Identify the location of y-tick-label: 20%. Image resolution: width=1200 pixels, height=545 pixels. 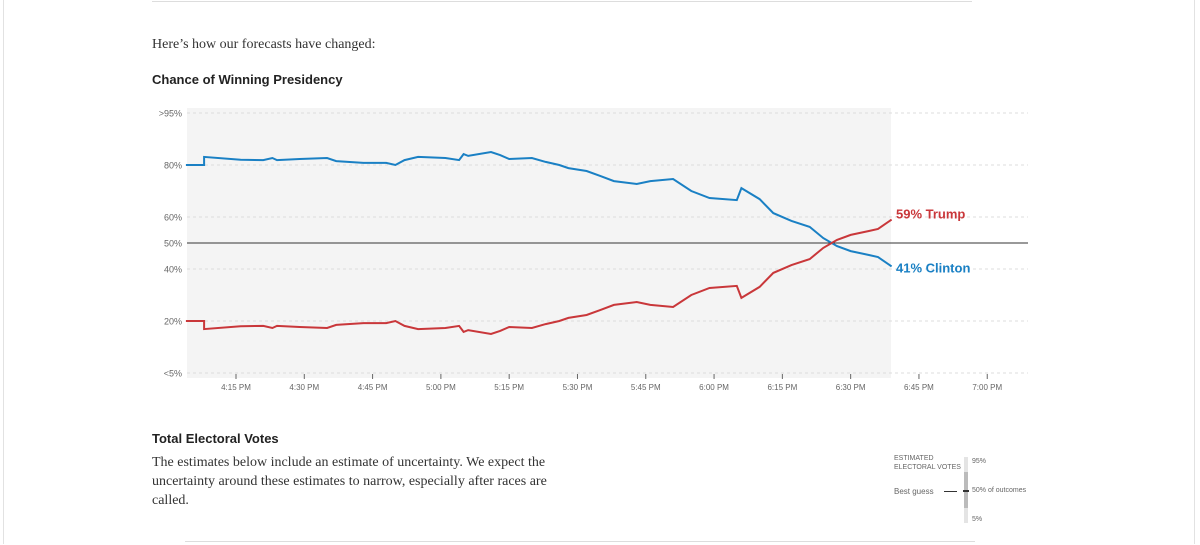
(173, 322).